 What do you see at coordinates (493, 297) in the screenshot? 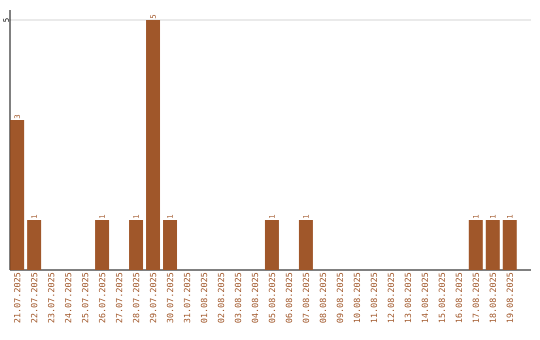
I see `x-tick-label: 18.08.2025` at bounding box center [493, 297].